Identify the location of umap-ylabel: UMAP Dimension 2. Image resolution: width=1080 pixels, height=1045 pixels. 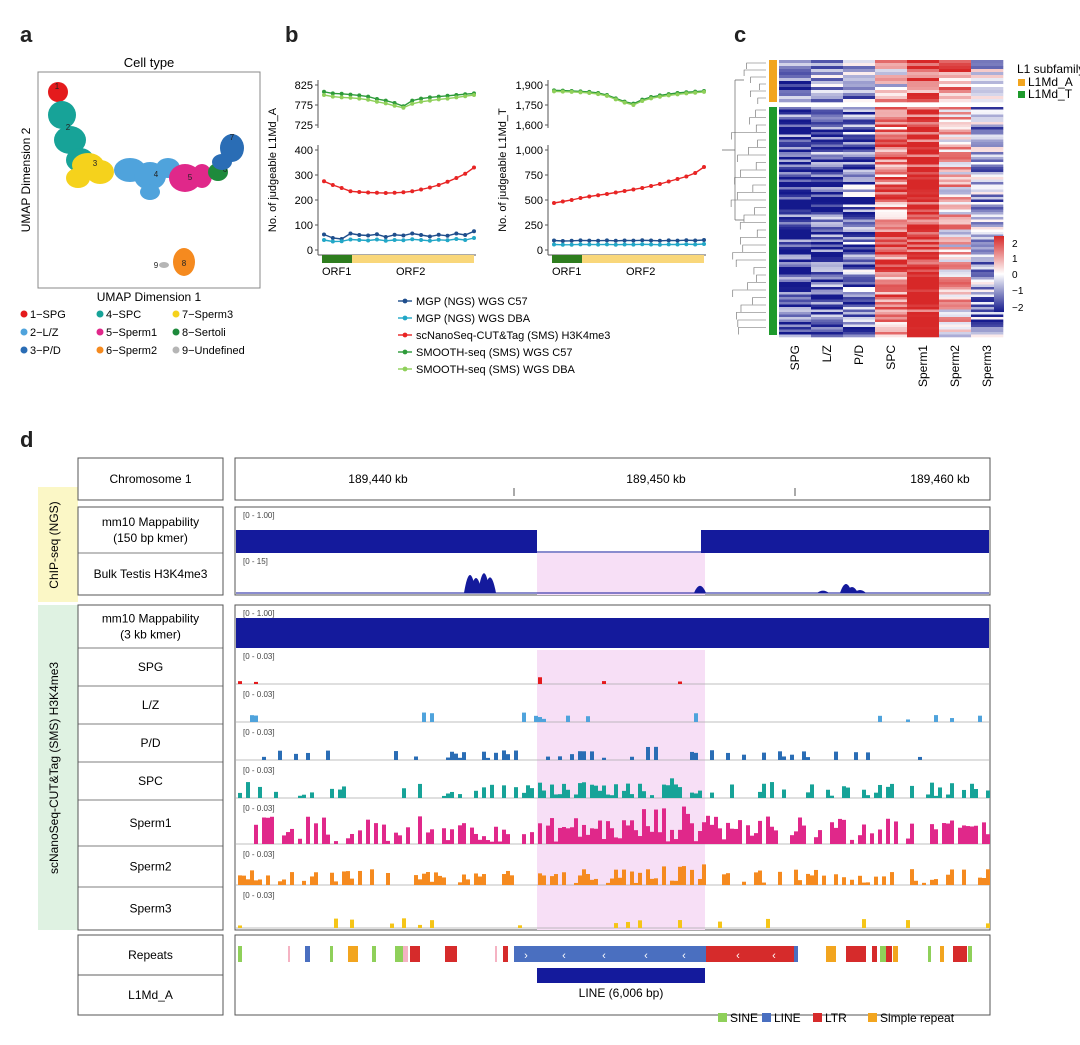
(26, 179).